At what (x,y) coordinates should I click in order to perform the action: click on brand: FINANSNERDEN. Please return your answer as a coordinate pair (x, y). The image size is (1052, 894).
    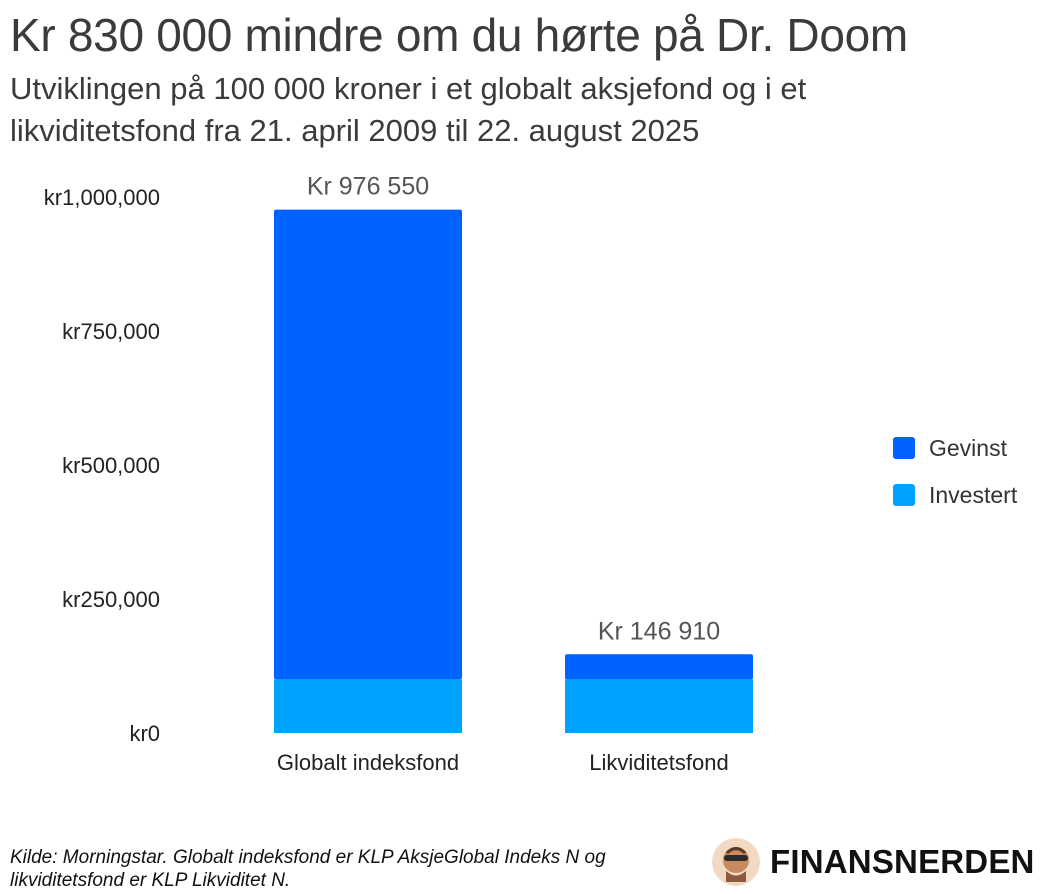
    Looking at the image, I should click on (873, 862).